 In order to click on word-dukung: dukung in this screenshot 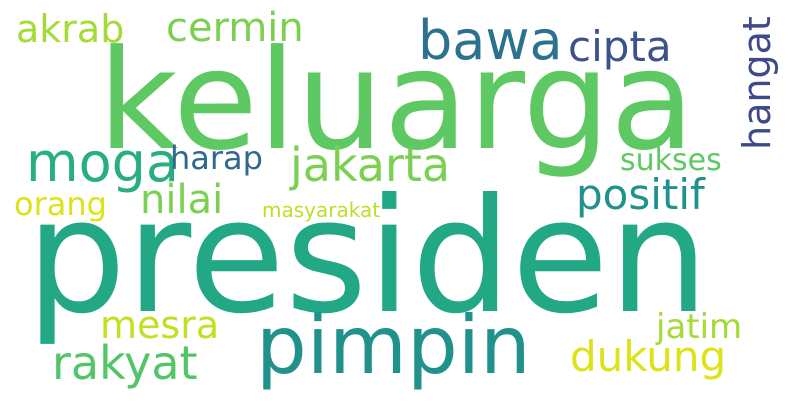, I will do `click(648, 356)`.